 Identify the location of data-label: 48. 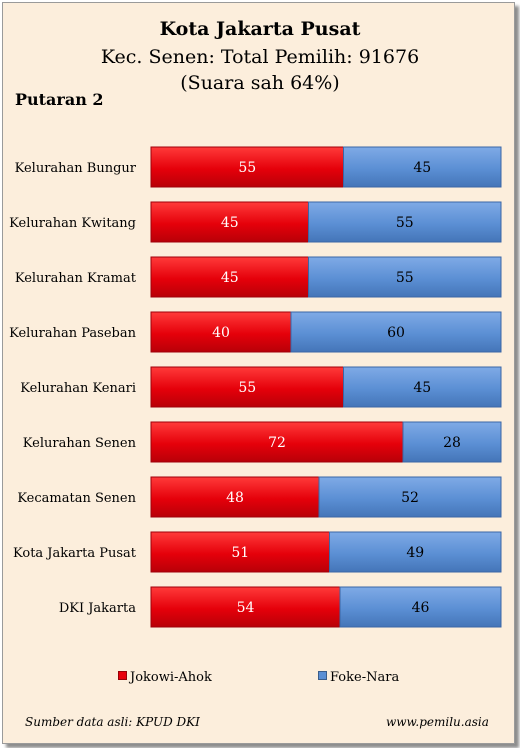
(235, 498).